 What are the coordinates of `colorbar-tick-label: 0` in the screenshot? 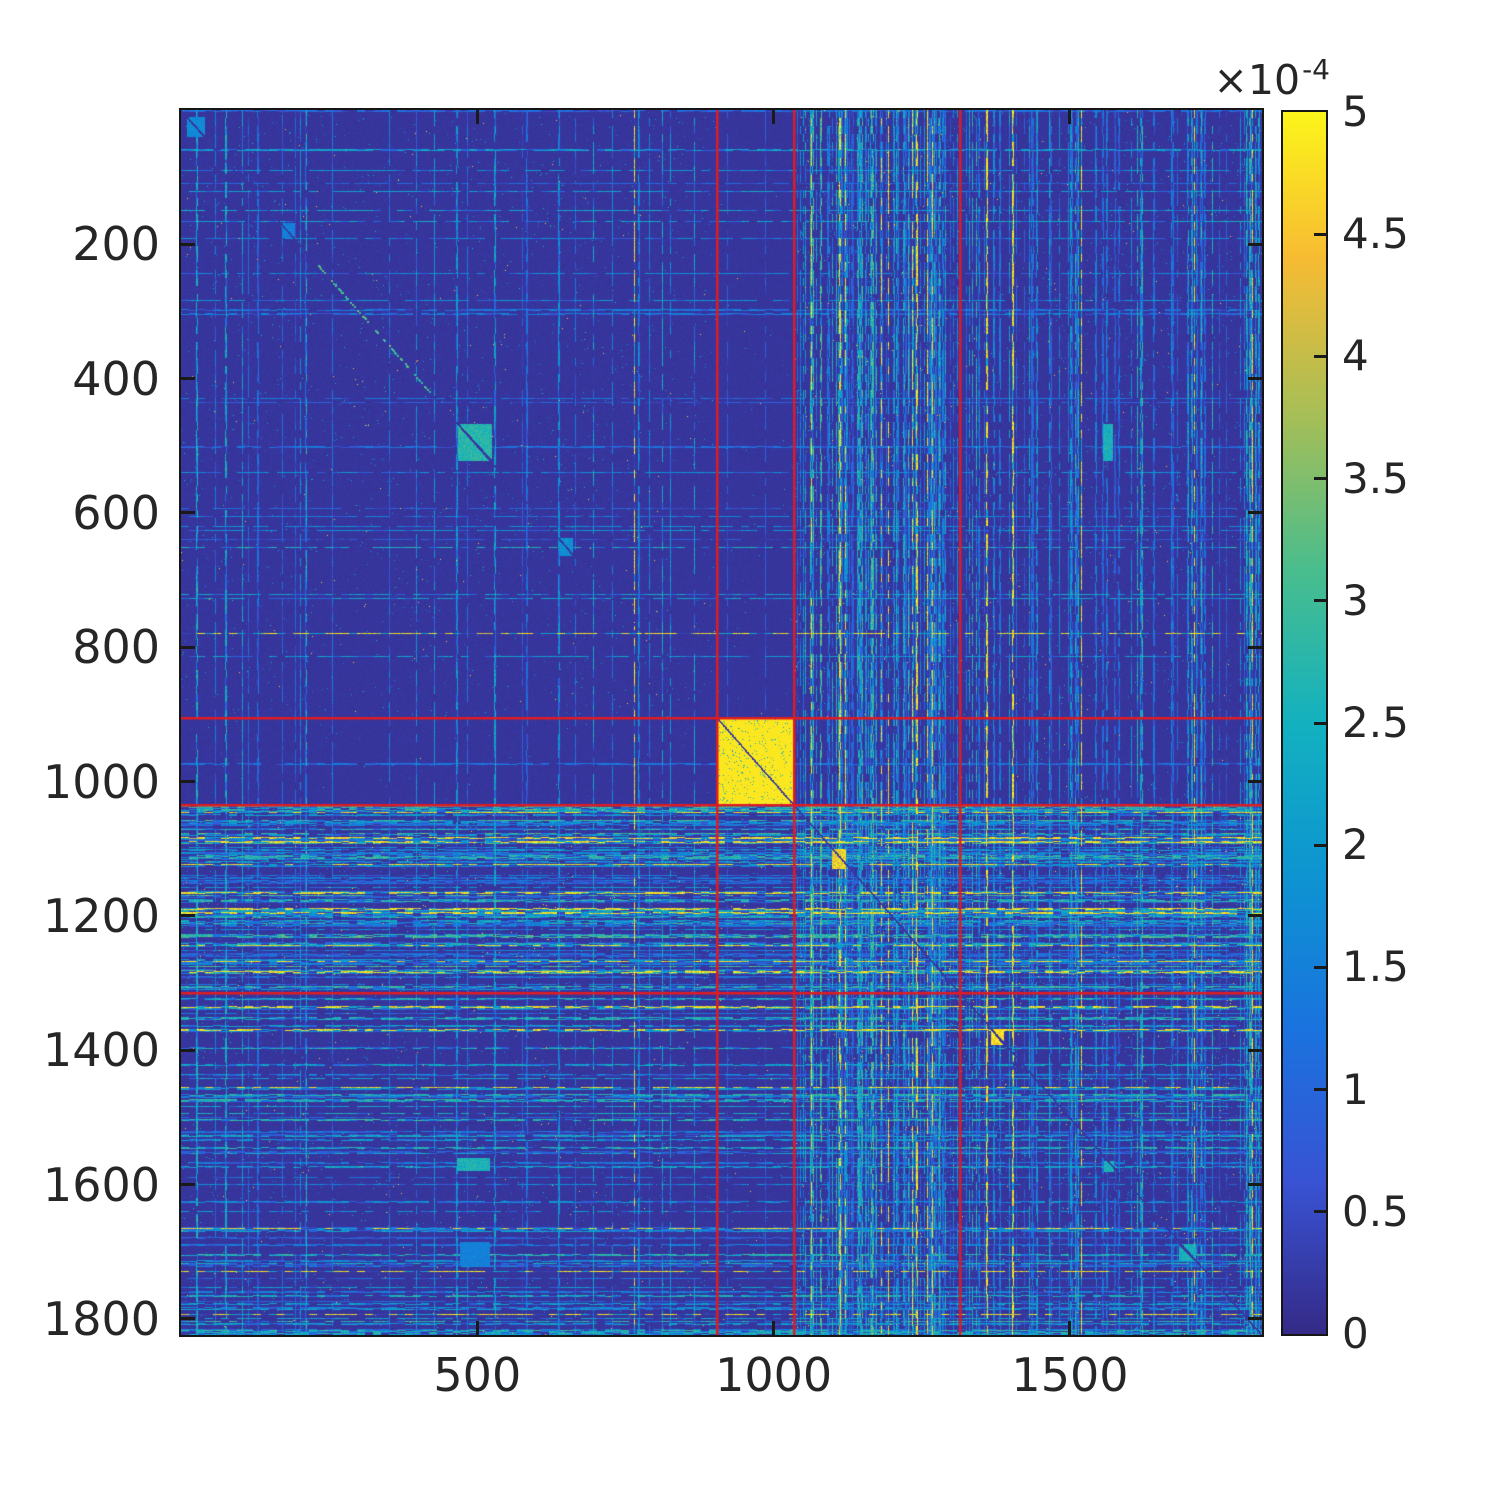 It's located at (1355, 1333).